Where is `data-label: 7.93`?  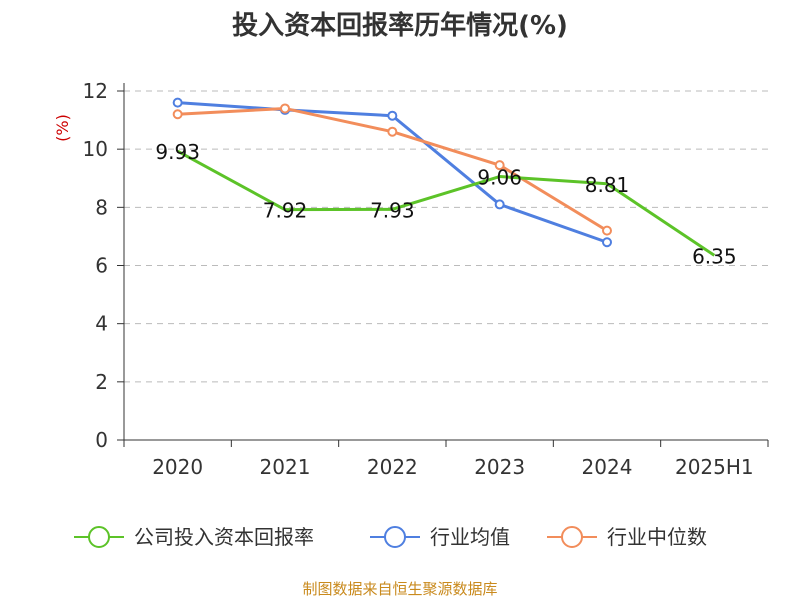 data-label: 7.93 is located at coordinates (392, 210).